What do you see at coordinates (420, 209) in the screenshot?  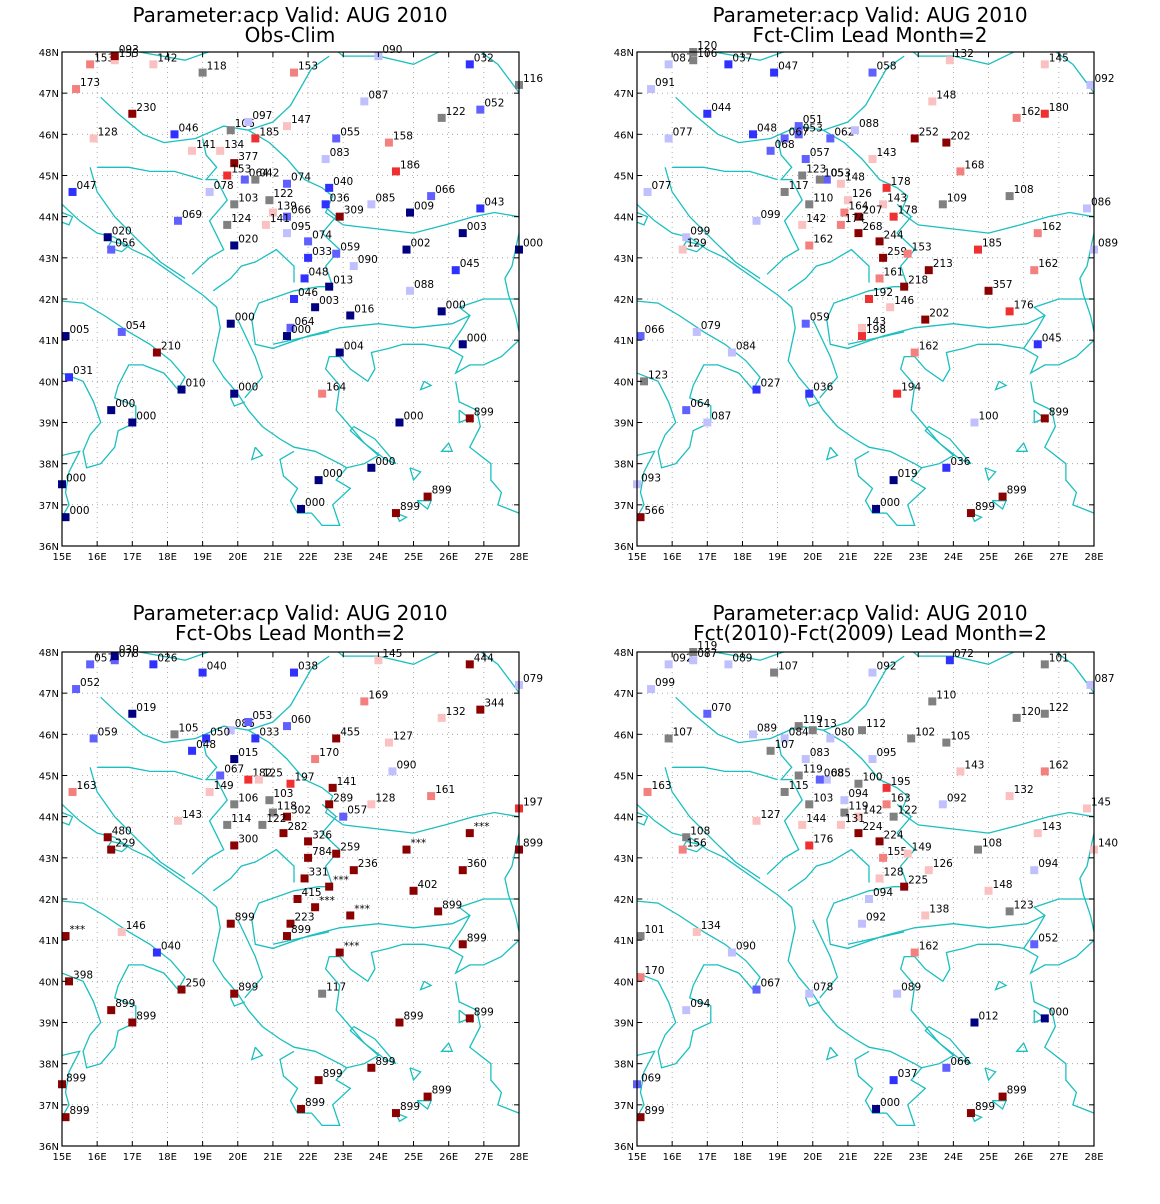 I see `station-marker: 009` at bounding box center [420, 209].